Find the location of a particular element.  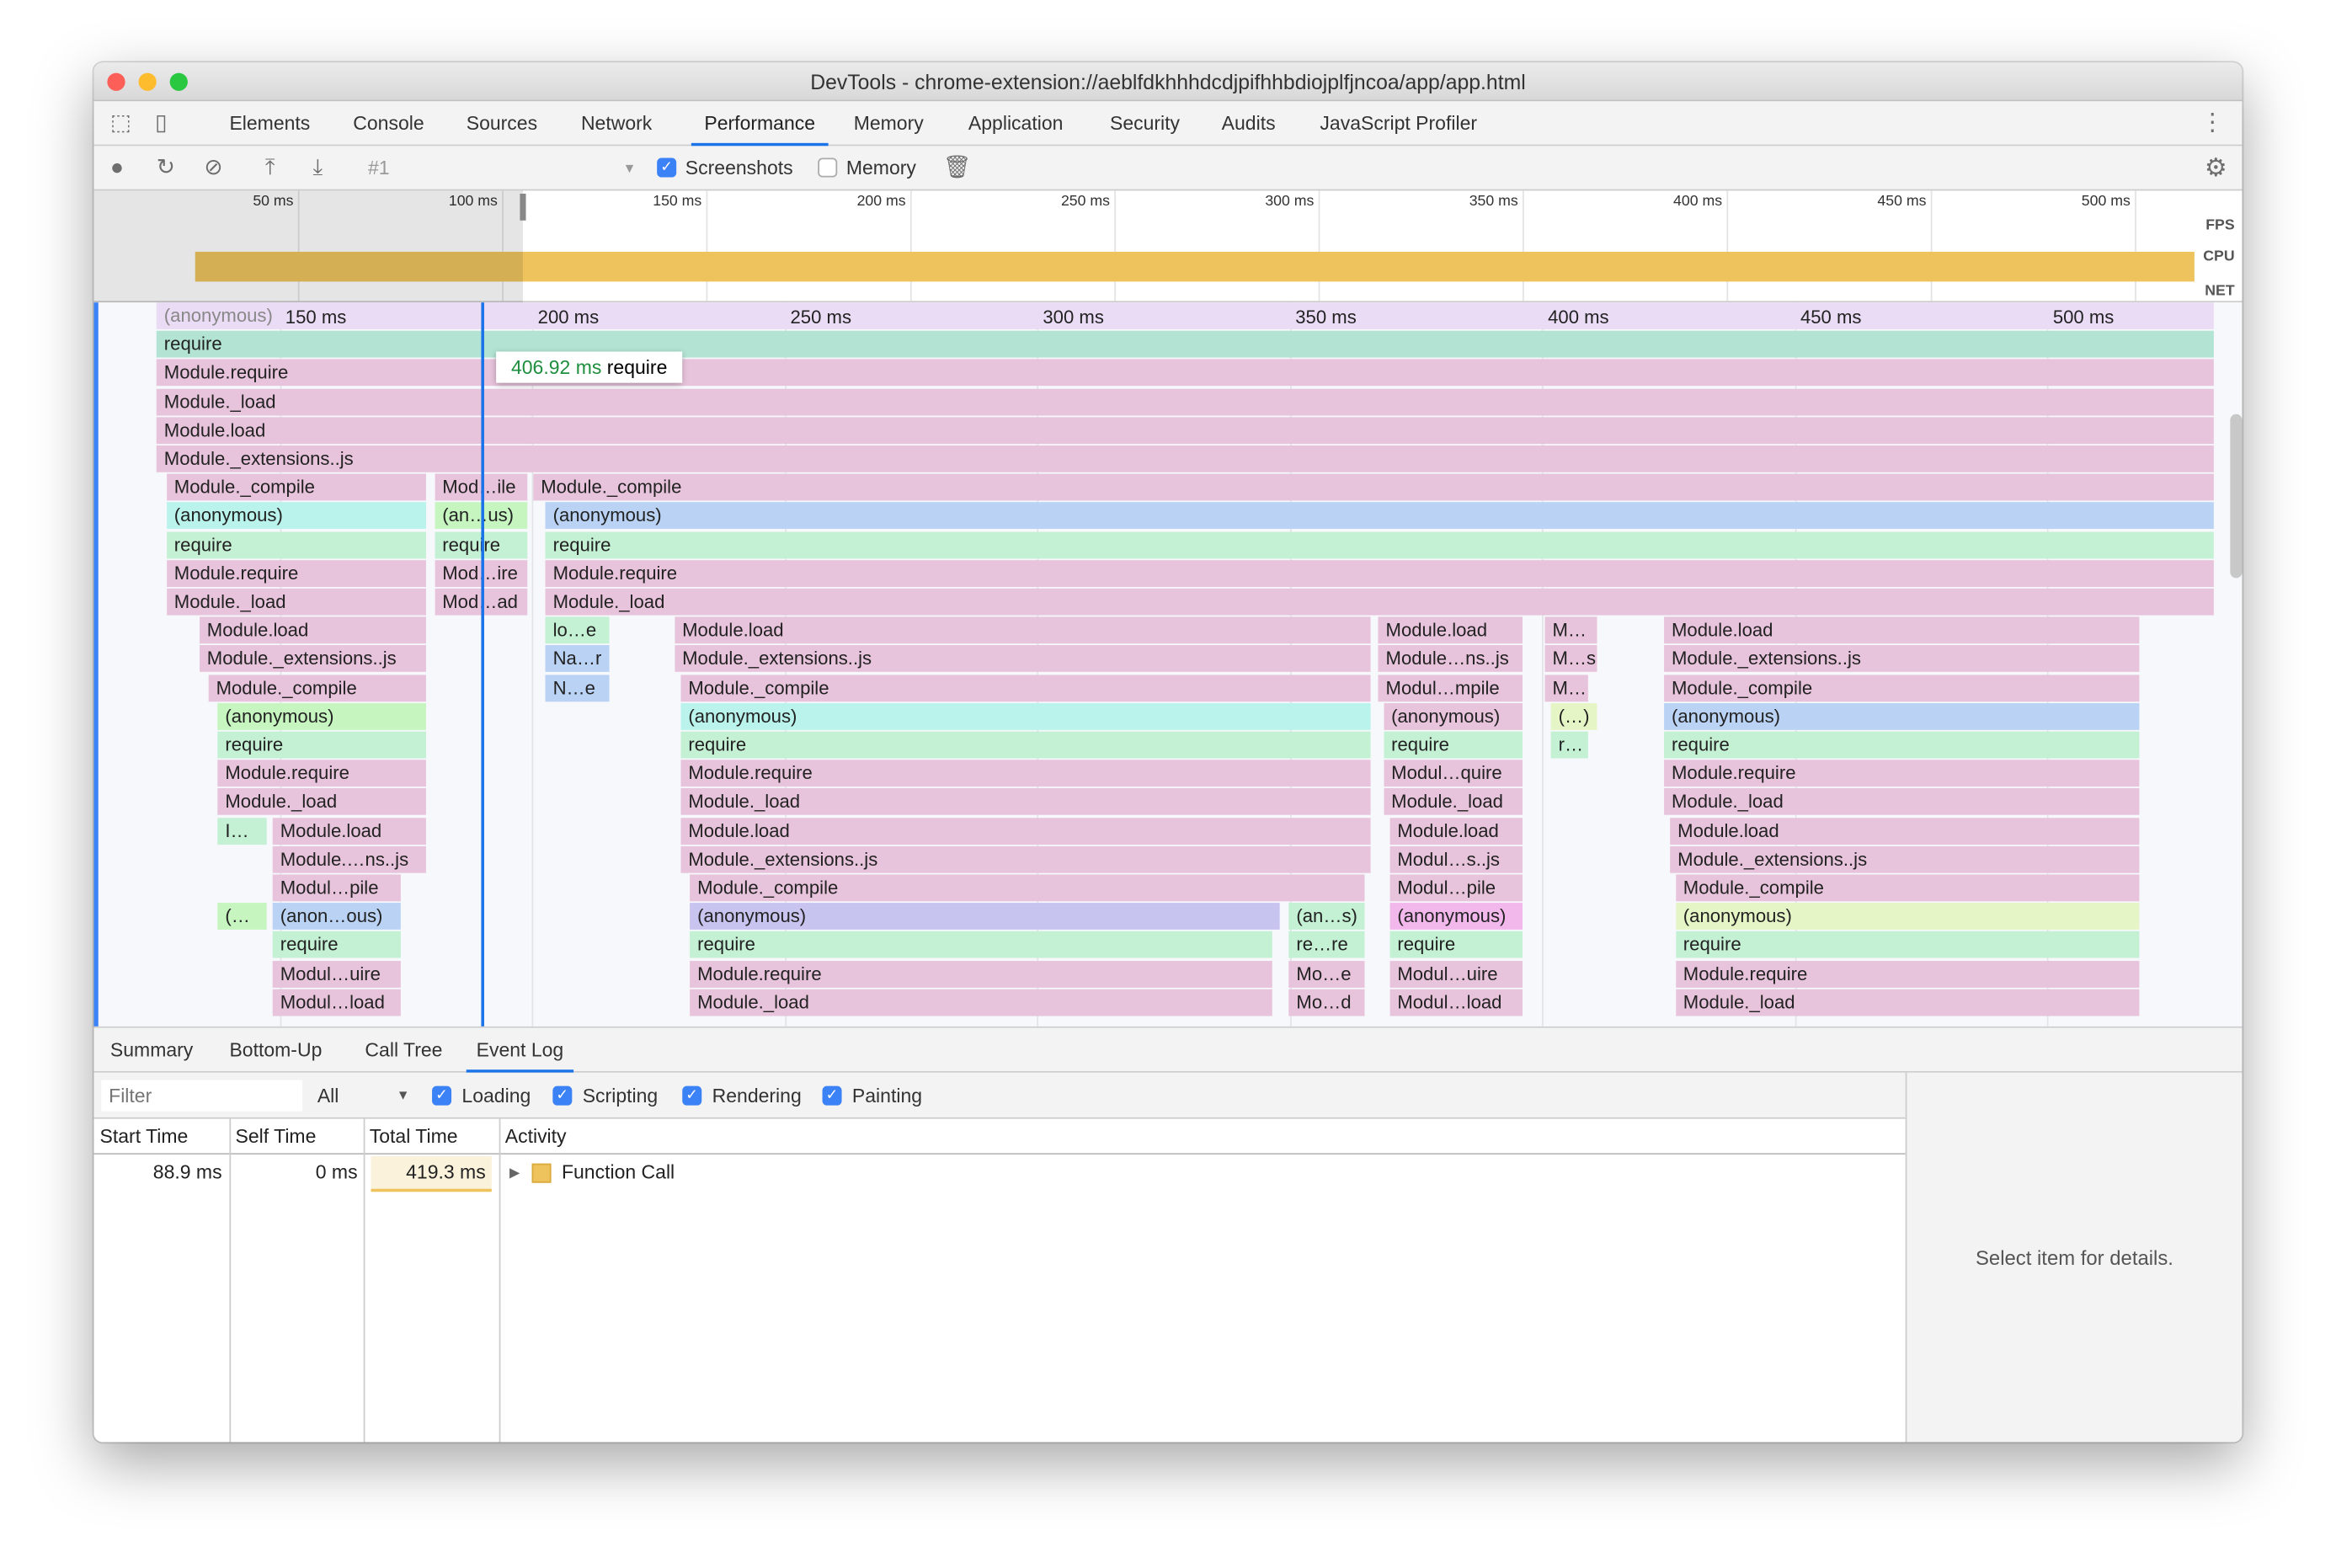

overview-selection-handle is located at coordinates (523, 207).